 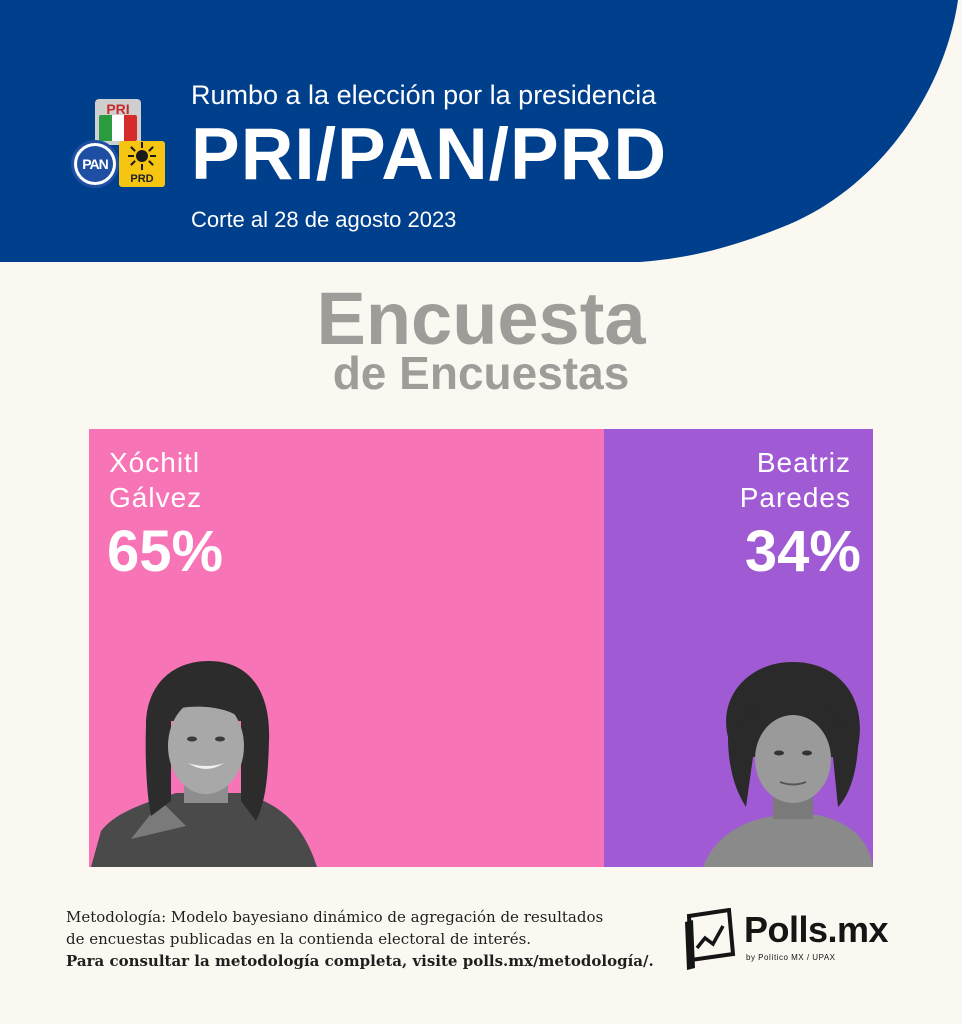 What do you see at coordinates (816, 929) in the screenshot?
I see `polls-mx-brand: Polls.mx` at bounding box center [816, 929].